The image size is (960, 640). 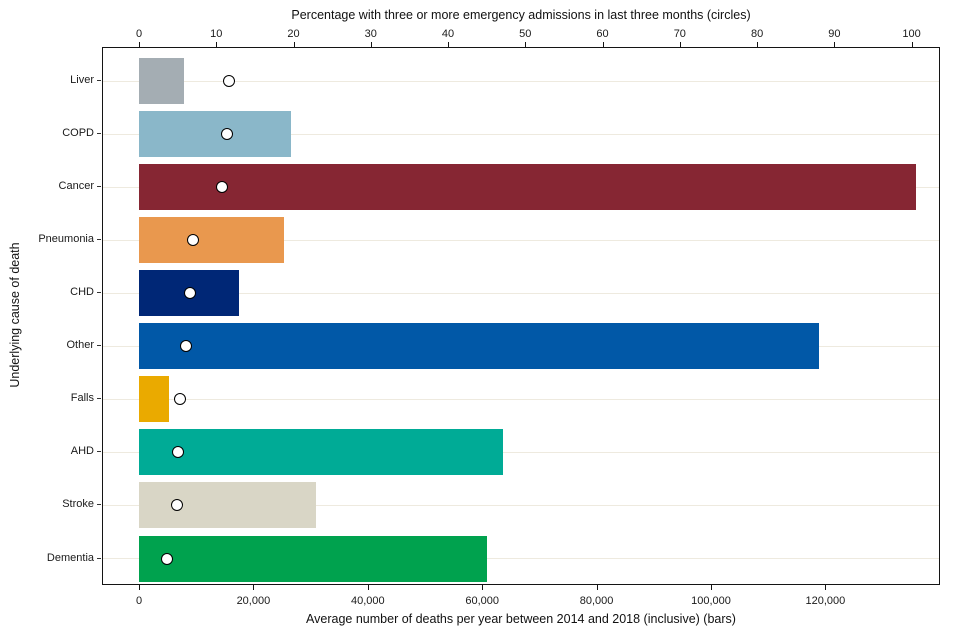 What do you see at coordinates (166, 558) in the screenshot?
I see `circle-marker-dementia` at bounding box center [166, 558].